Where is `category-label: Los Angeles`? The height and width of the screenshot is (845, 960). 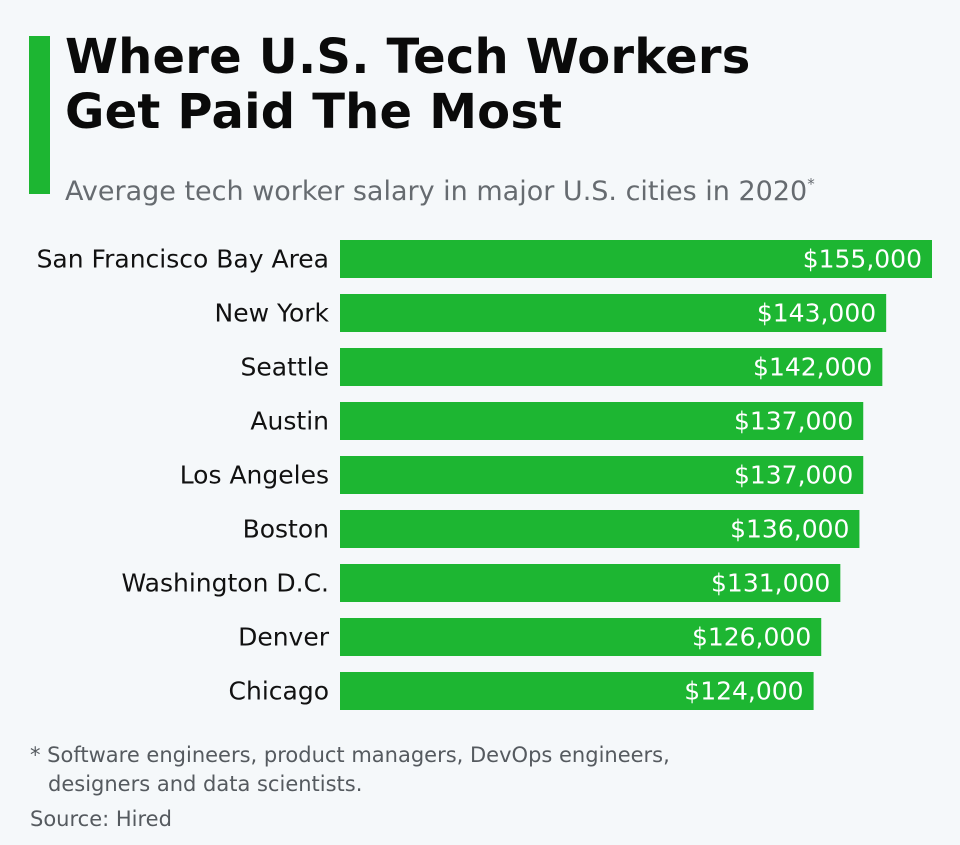
category-label: Los Angeles is located at coordinates (254, 475).